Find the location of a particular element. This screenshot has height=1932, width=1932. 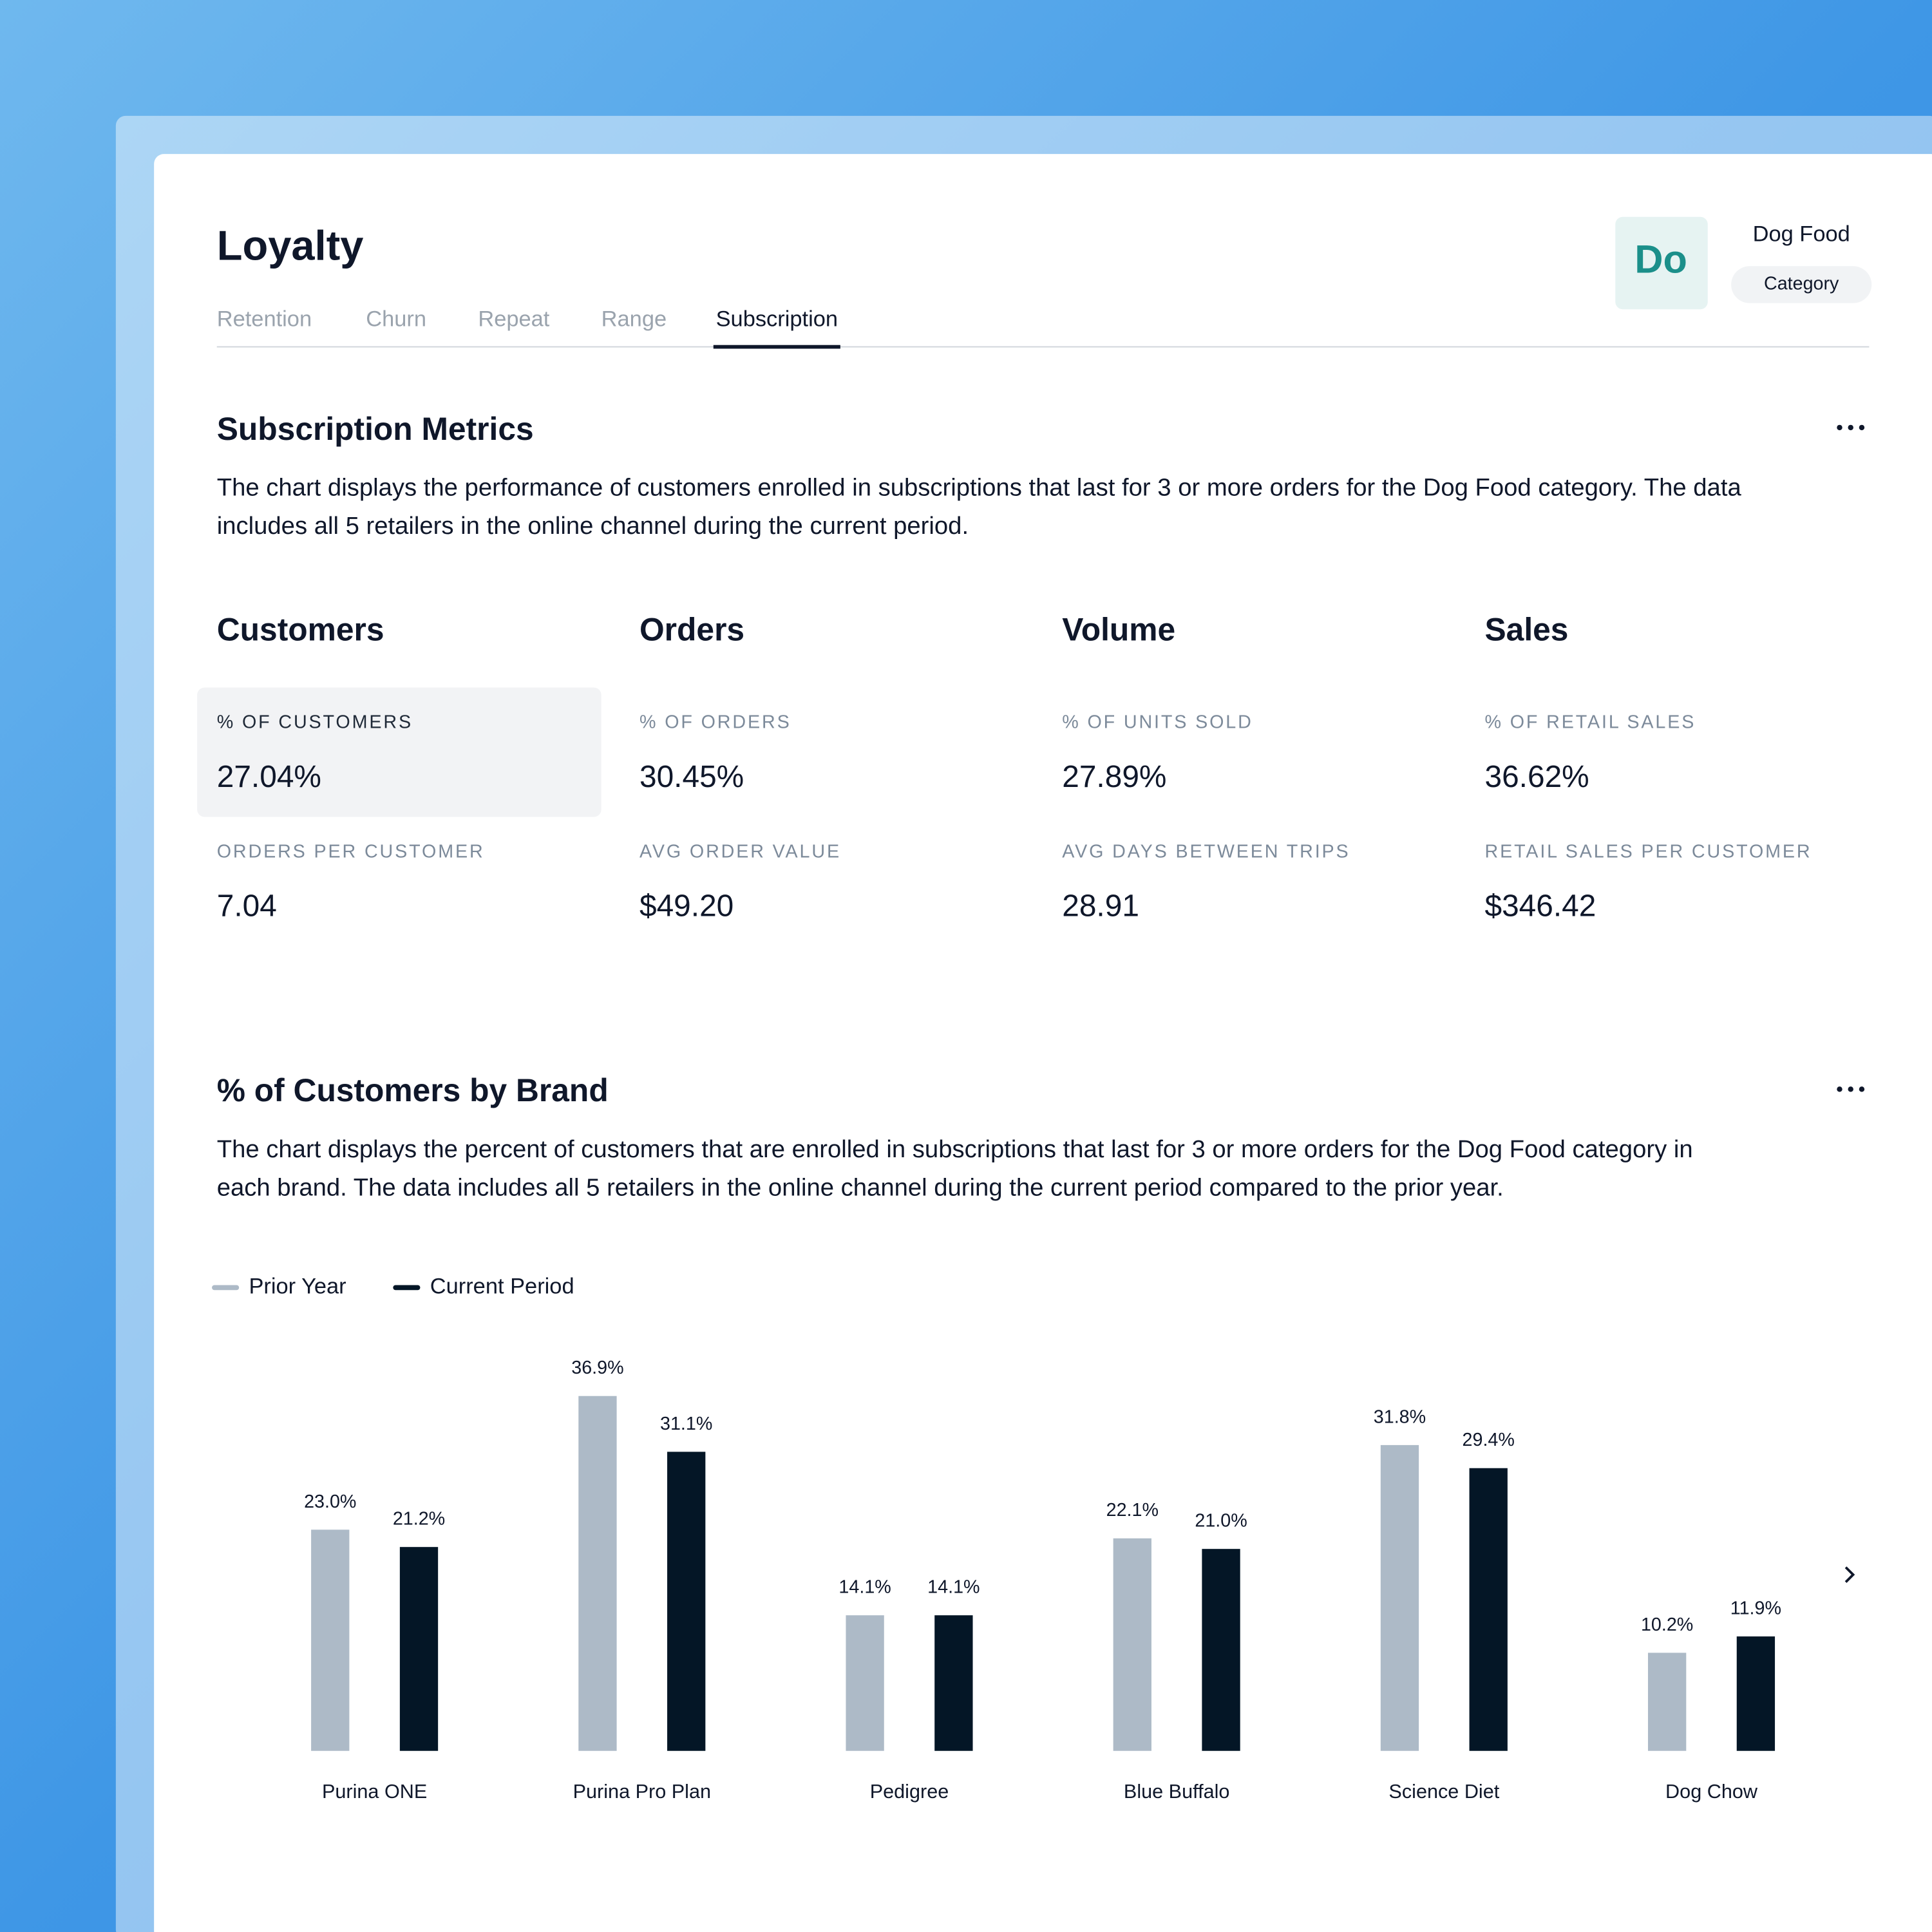

metric-heading: Volume is located at coordinates (1118, 630).